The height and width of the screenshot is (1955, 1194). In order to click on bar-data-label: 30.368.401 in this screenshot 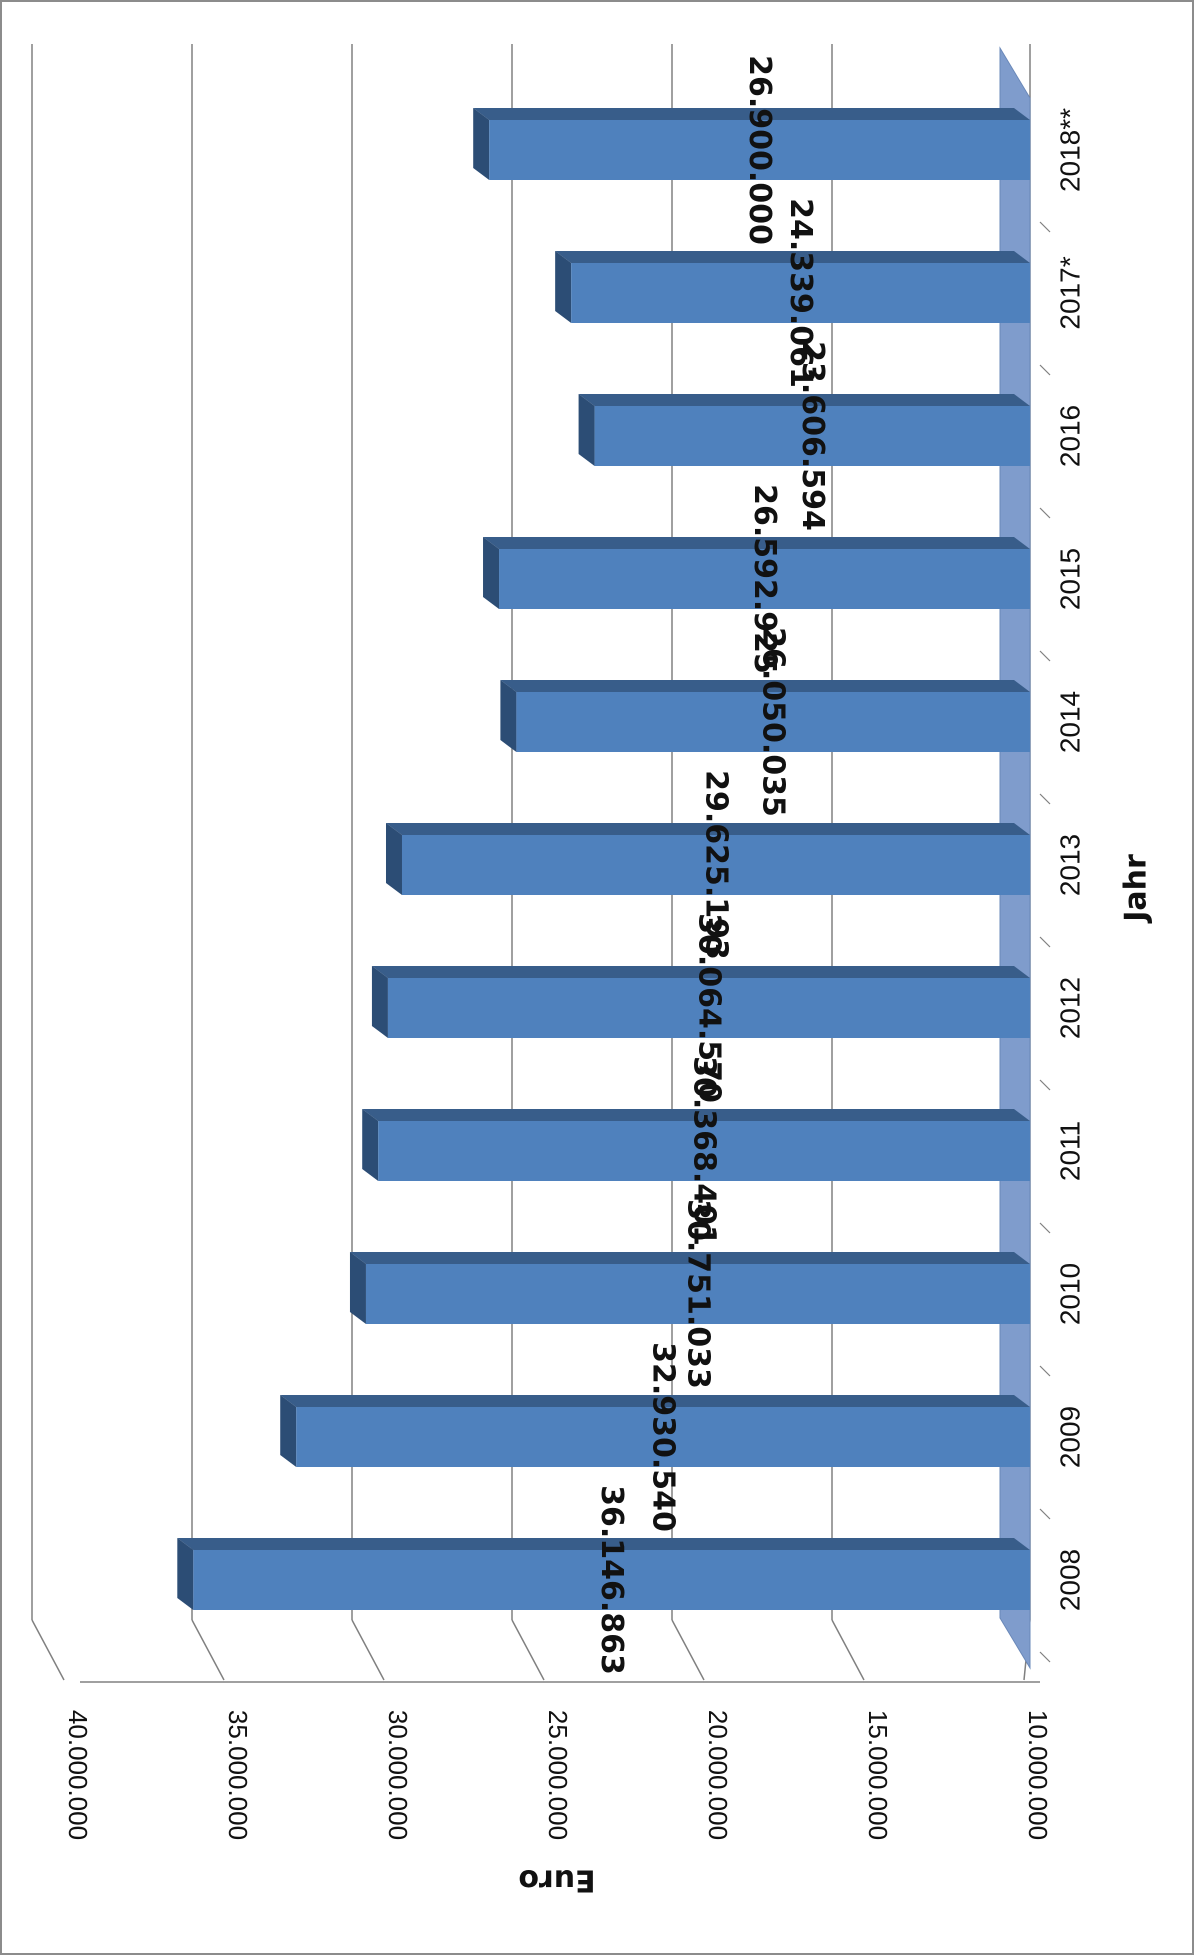, I will do `click(704, 1151)`.